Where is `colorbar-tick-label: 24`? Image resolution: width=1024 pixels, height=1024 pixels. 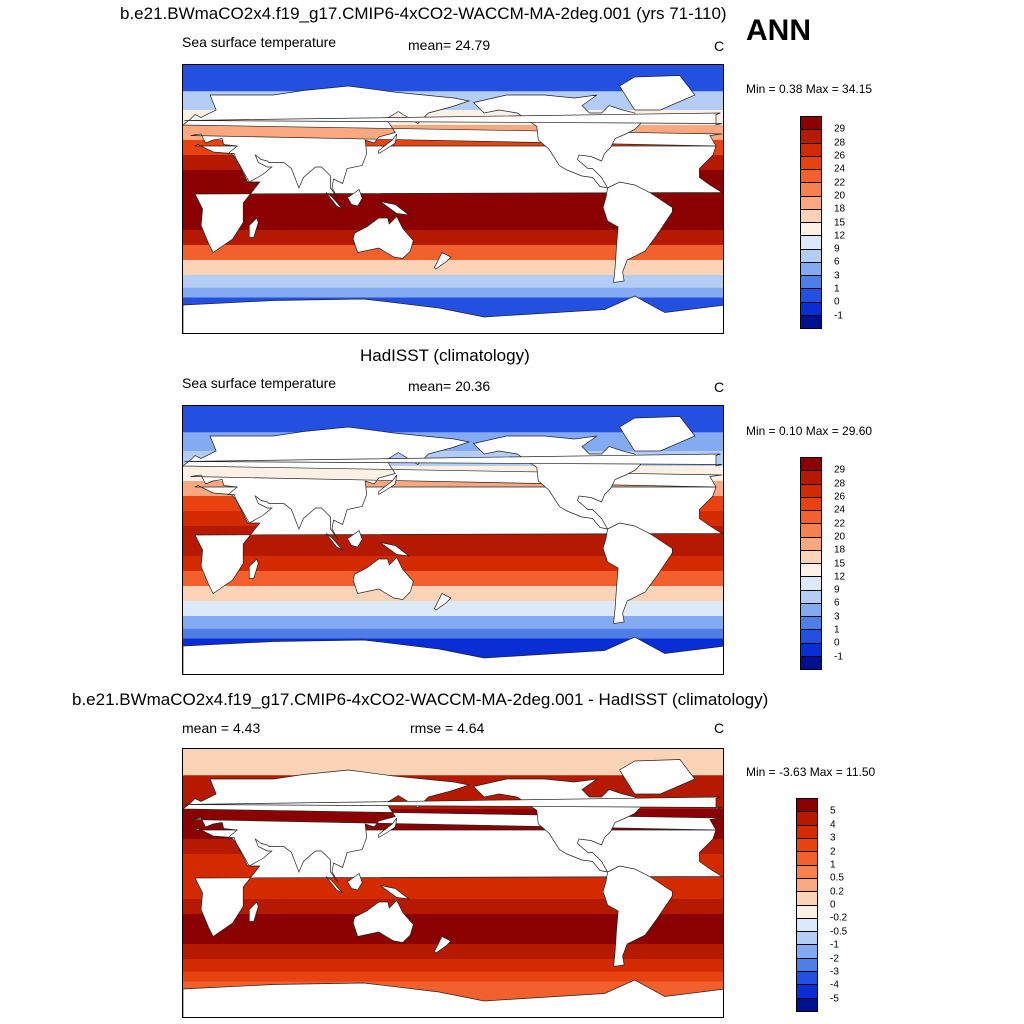 colorbar-tick-label: 24 is located at coordinates (840, 169).